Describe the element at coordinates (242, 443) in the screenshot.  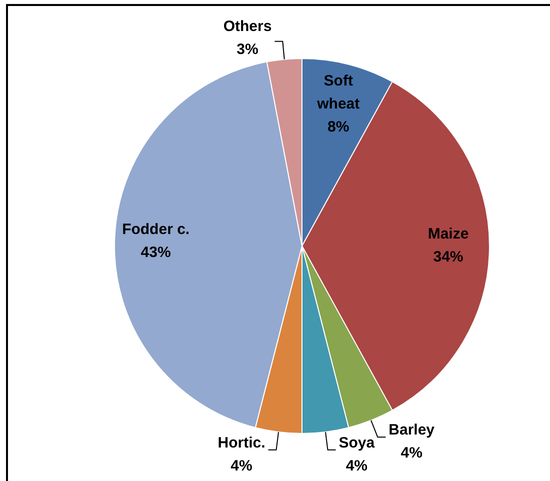
I see `slice-label: Hortic.` at that location.